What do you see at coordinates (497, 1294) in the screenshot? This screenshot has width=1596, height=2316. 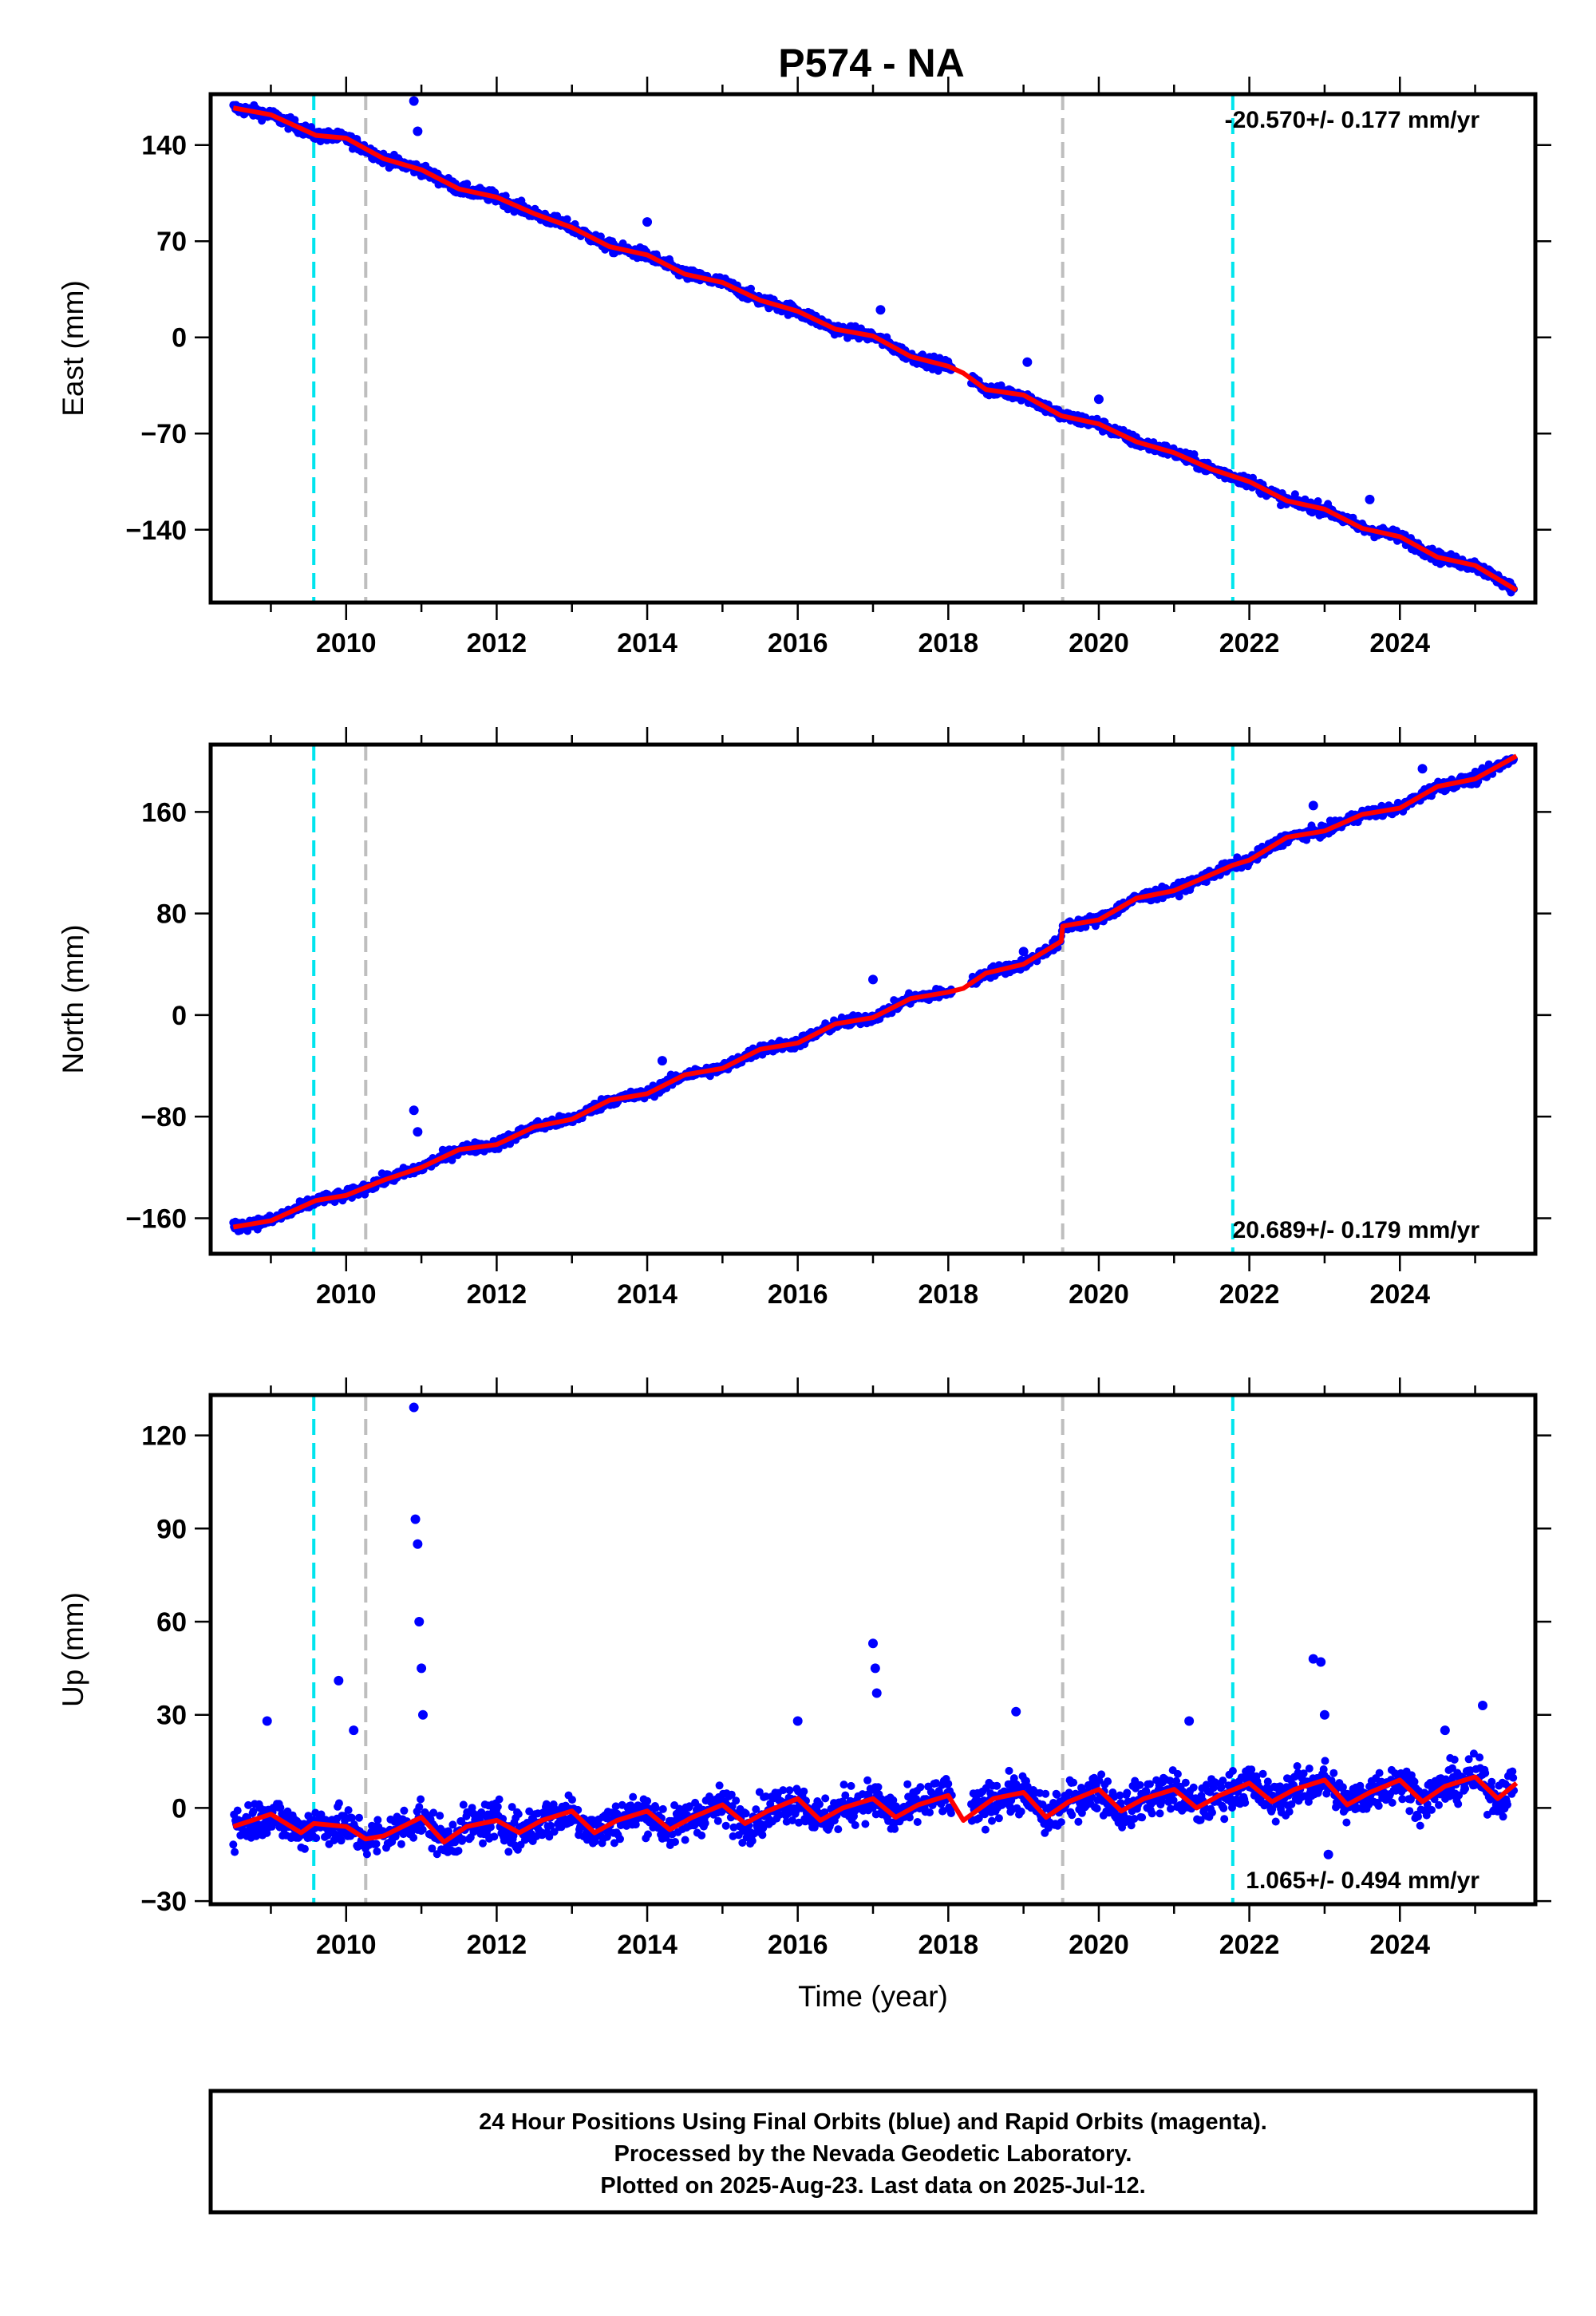 I see `x-tick-label: 2012` at bounding box center [497, 1294].